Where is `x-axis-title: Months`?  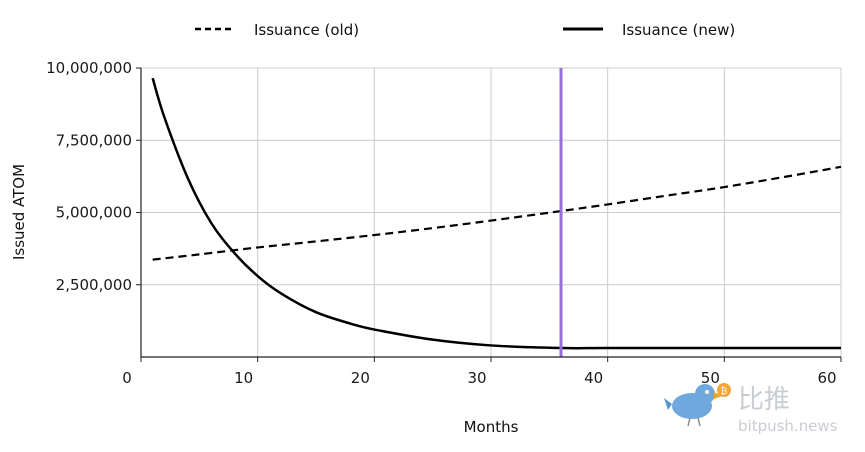
x-axis-title: Months is located at coordinates (491, 427).